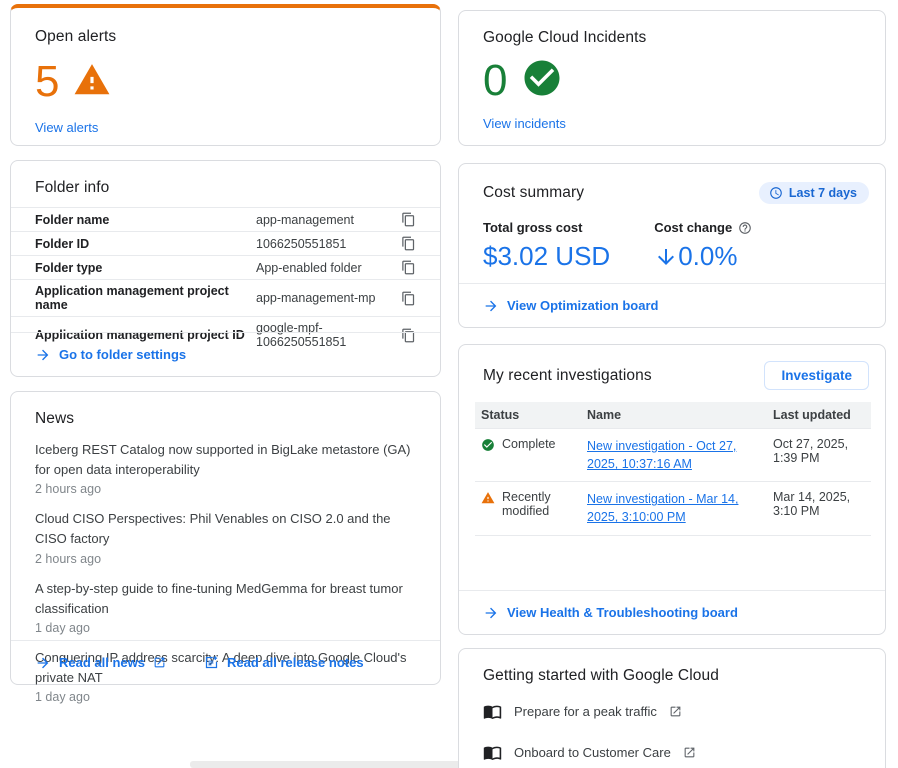  Describe the element at coordinates (309, 267) in the screenshot. I see `row-value: App-enabled folder` at that location.